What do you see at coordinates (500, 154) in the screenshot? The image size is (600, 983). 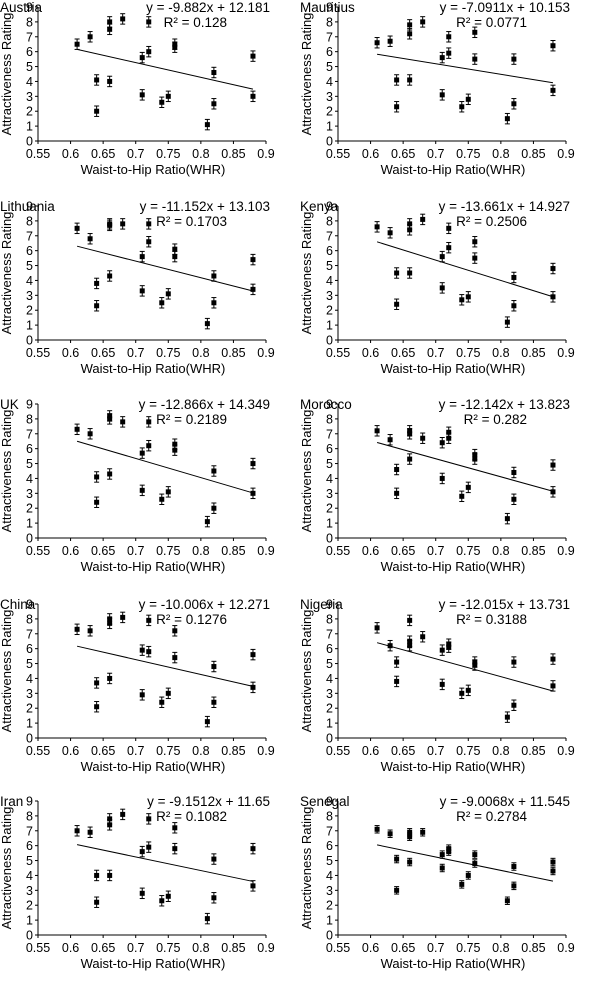 I see `x-tick-label: 0.8` at bounding box center [500, 154].